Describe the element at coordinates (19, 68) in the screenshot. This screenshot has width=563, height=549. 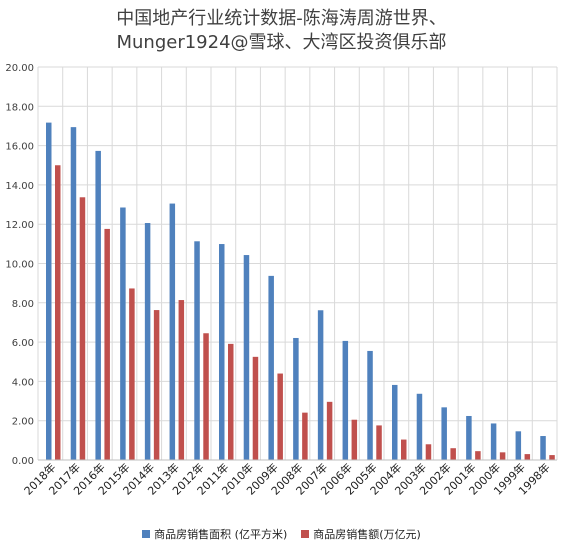
I see `y-tick-label: 20.00` at that location.